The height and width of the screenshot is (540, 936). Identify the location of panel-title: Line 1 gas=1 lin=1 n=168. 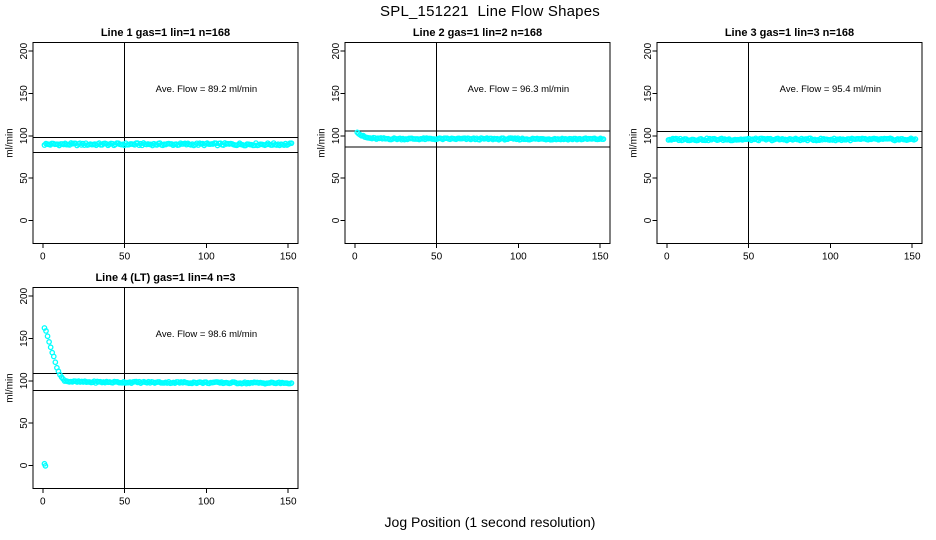
(165, 33).